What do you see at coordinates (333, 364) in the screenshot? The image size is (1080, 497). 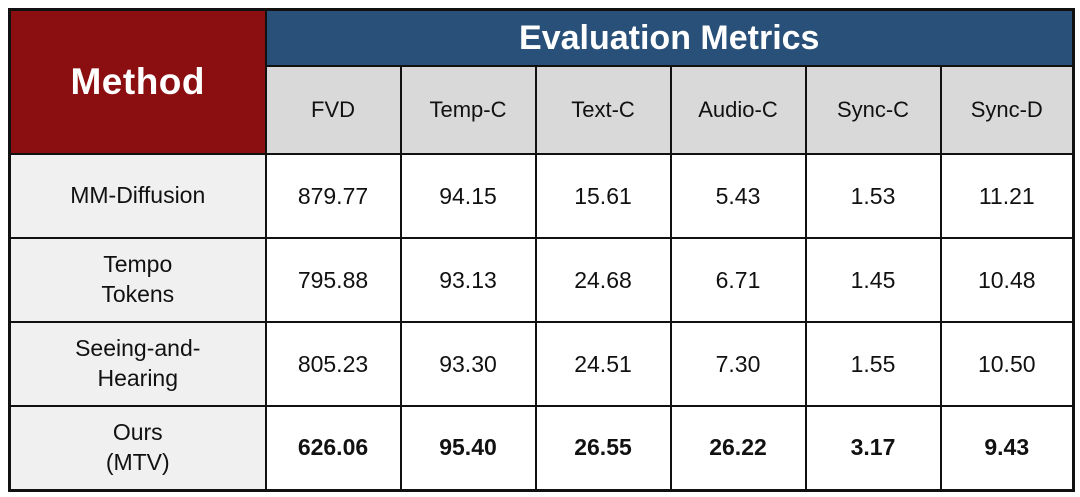 I see `value-cell: 805.23` at bounding box center [333, 364].